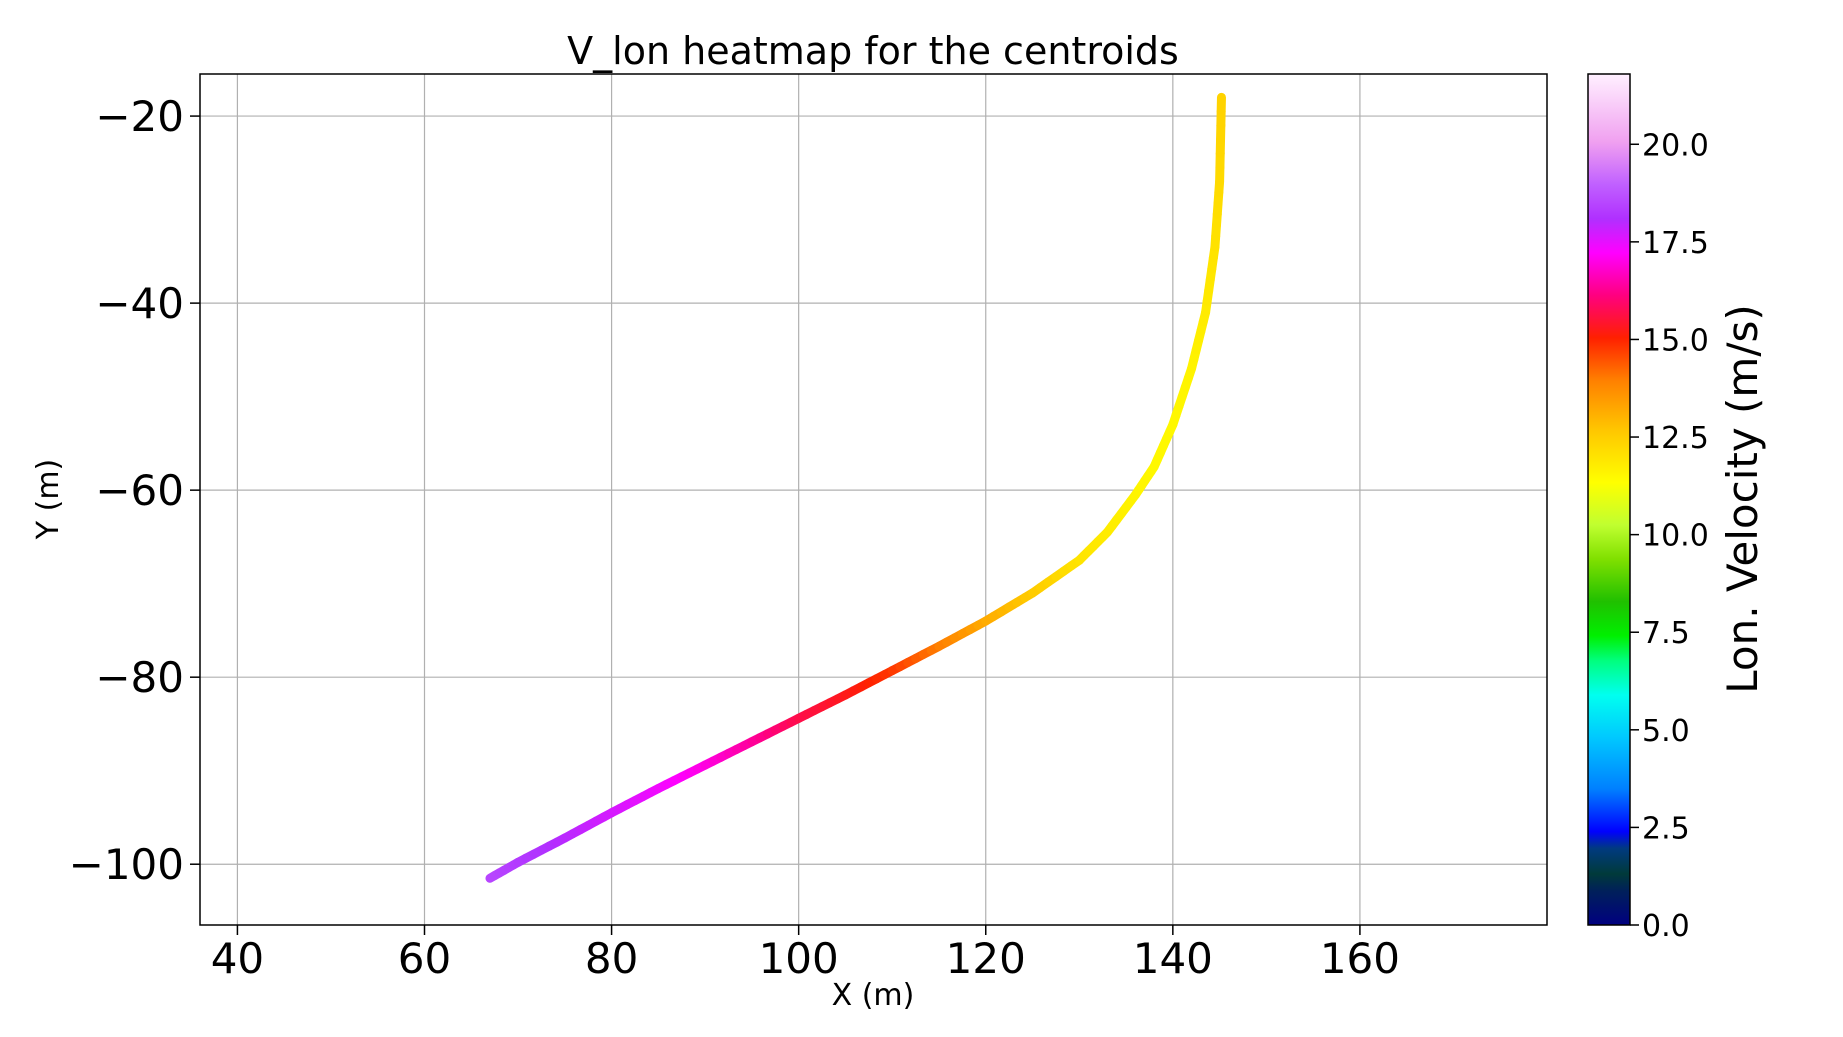  Describe the element at coordinates (1675, 243) in the screenshot. I see `colorbar-tick-label: 17.5` at that location.